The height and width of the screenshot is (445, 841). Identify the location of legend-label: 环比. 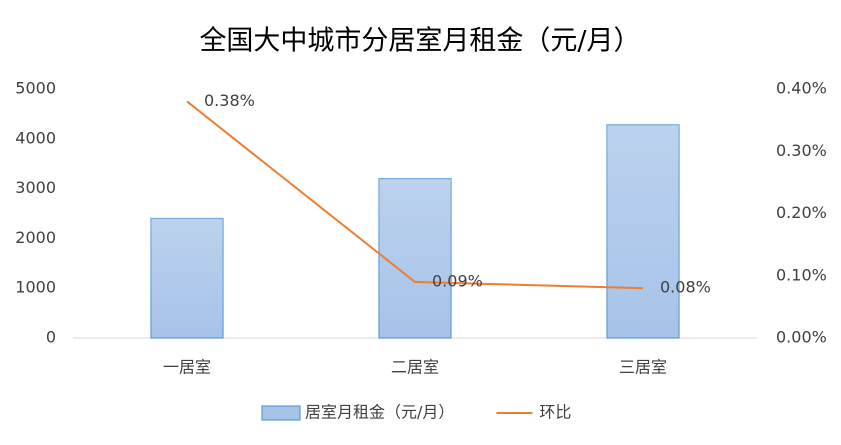
(555, 412).